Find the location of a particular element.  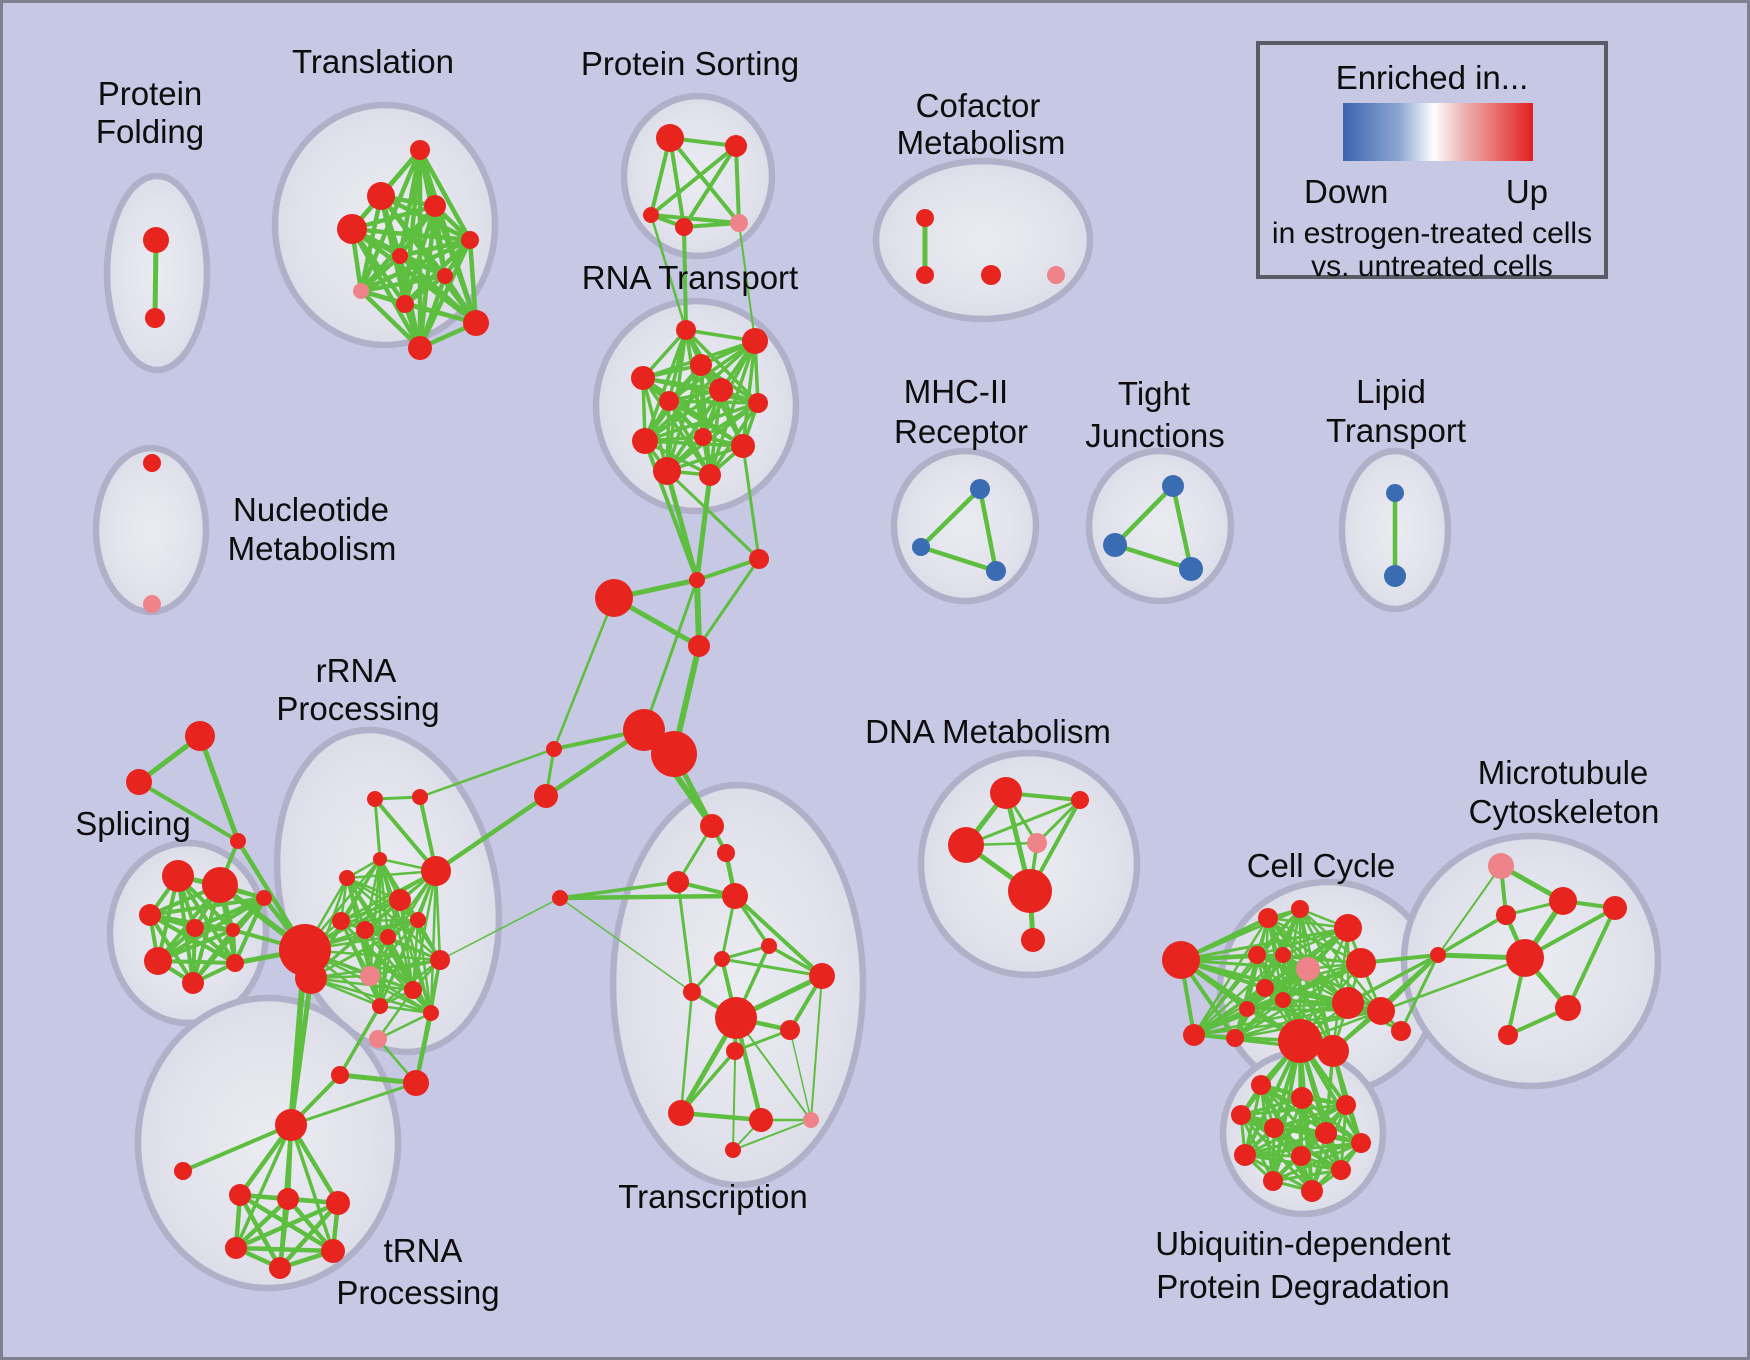

network-node-cy4 is located at coordinates (1300, 909).